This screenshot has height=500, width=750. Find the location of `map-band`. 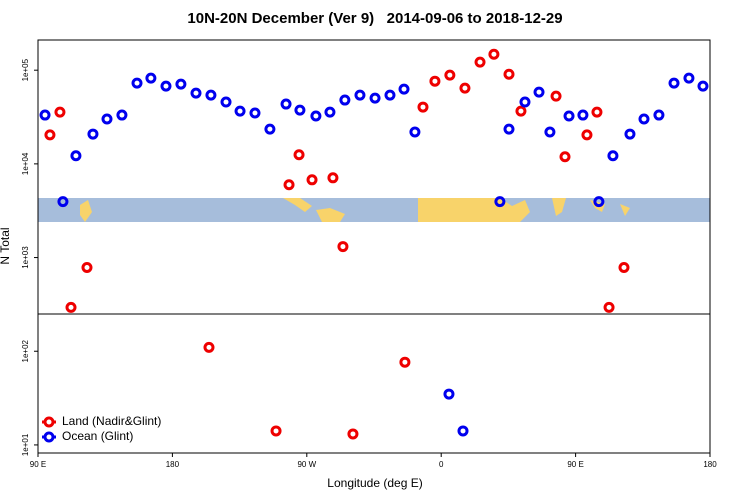

map-band is located at coordinates (374, 210).